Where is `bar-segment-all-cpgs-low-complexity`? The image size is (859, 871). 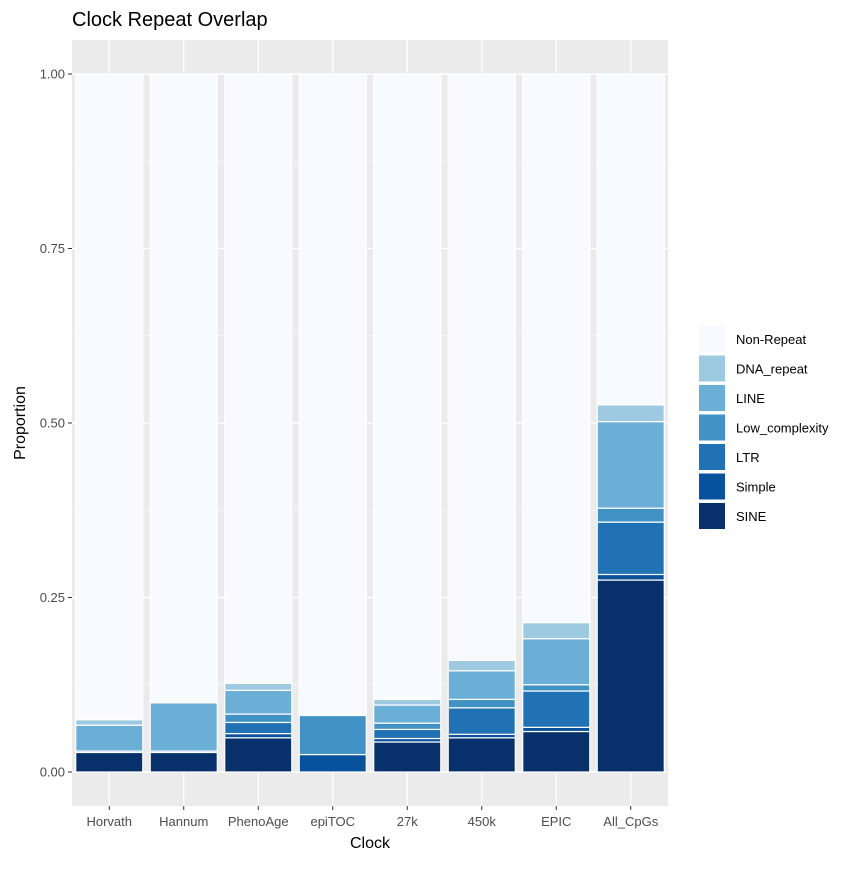 bar-segment-all-cpgs-low-complexity is located at coordinates (630, 515).